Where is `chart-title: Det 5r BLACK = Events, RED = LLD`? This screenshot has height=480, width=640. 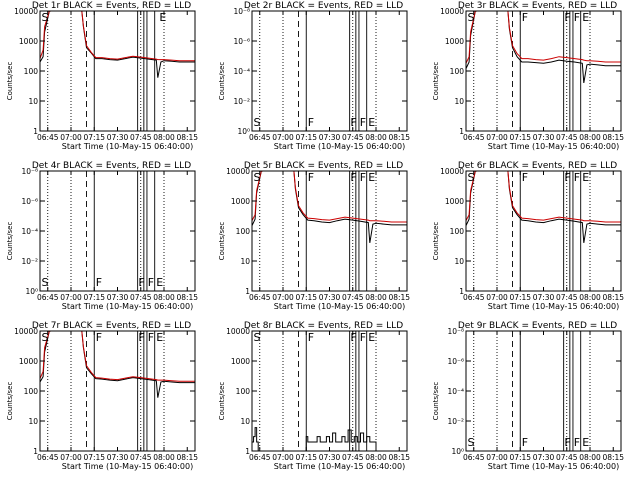 chart-title: Det 5r BLACK = Events, RED = LLD is located at coordinates (323, 166).